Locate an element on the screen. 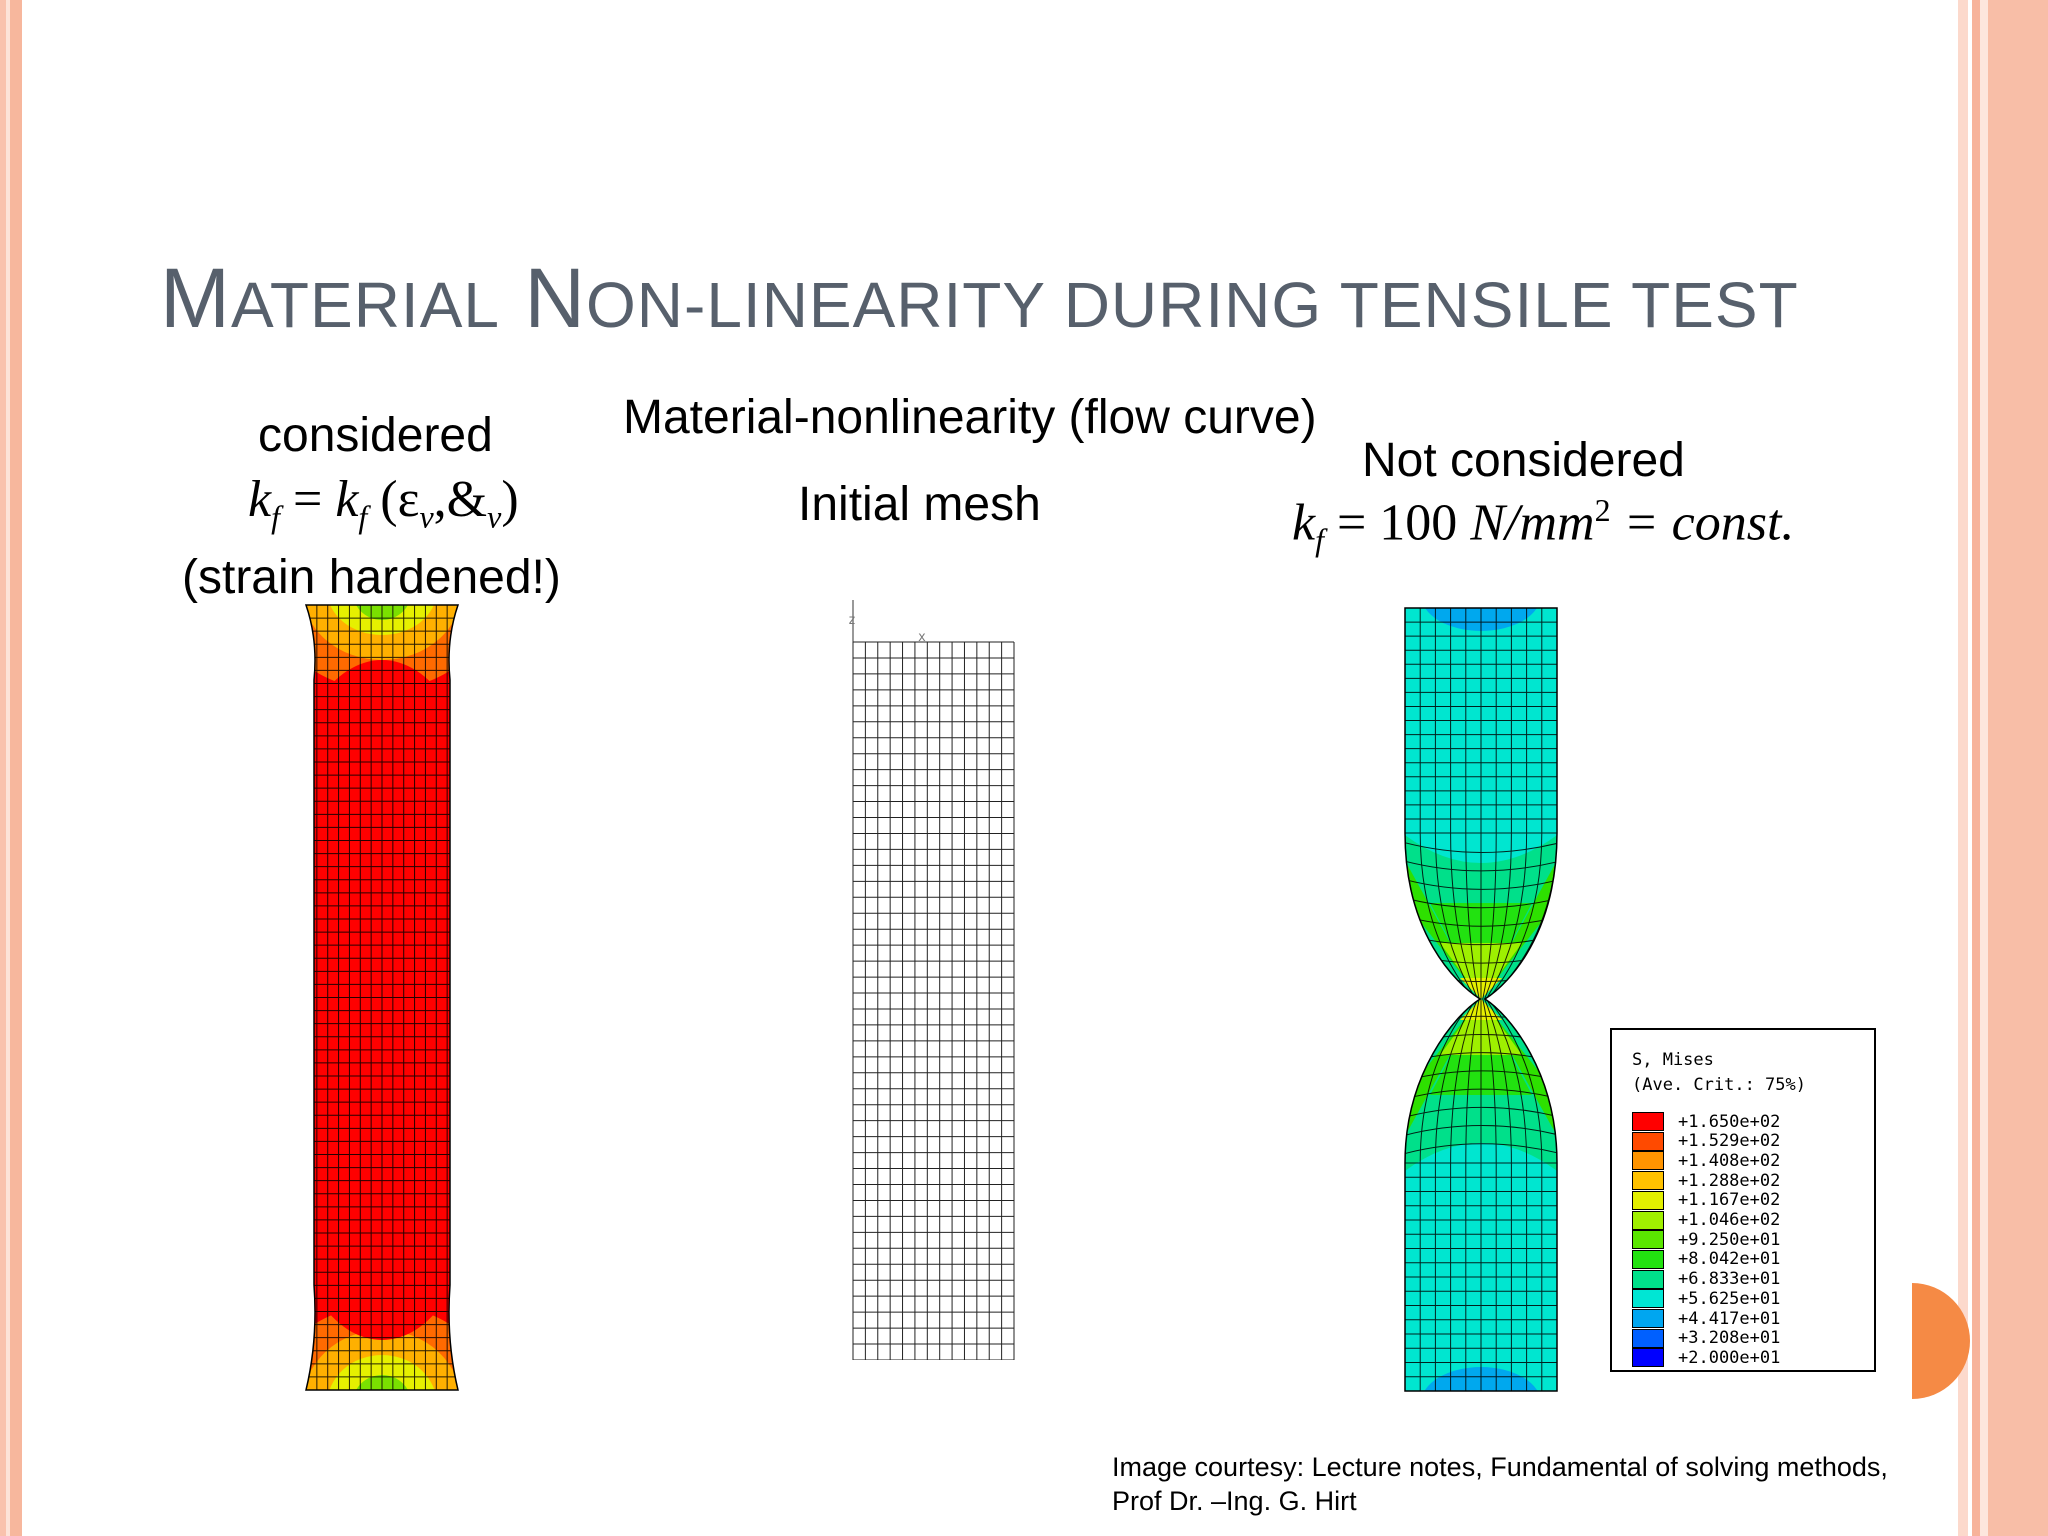  legend-entry: +1.288e+02 is located at coordinates (1706, 1180).